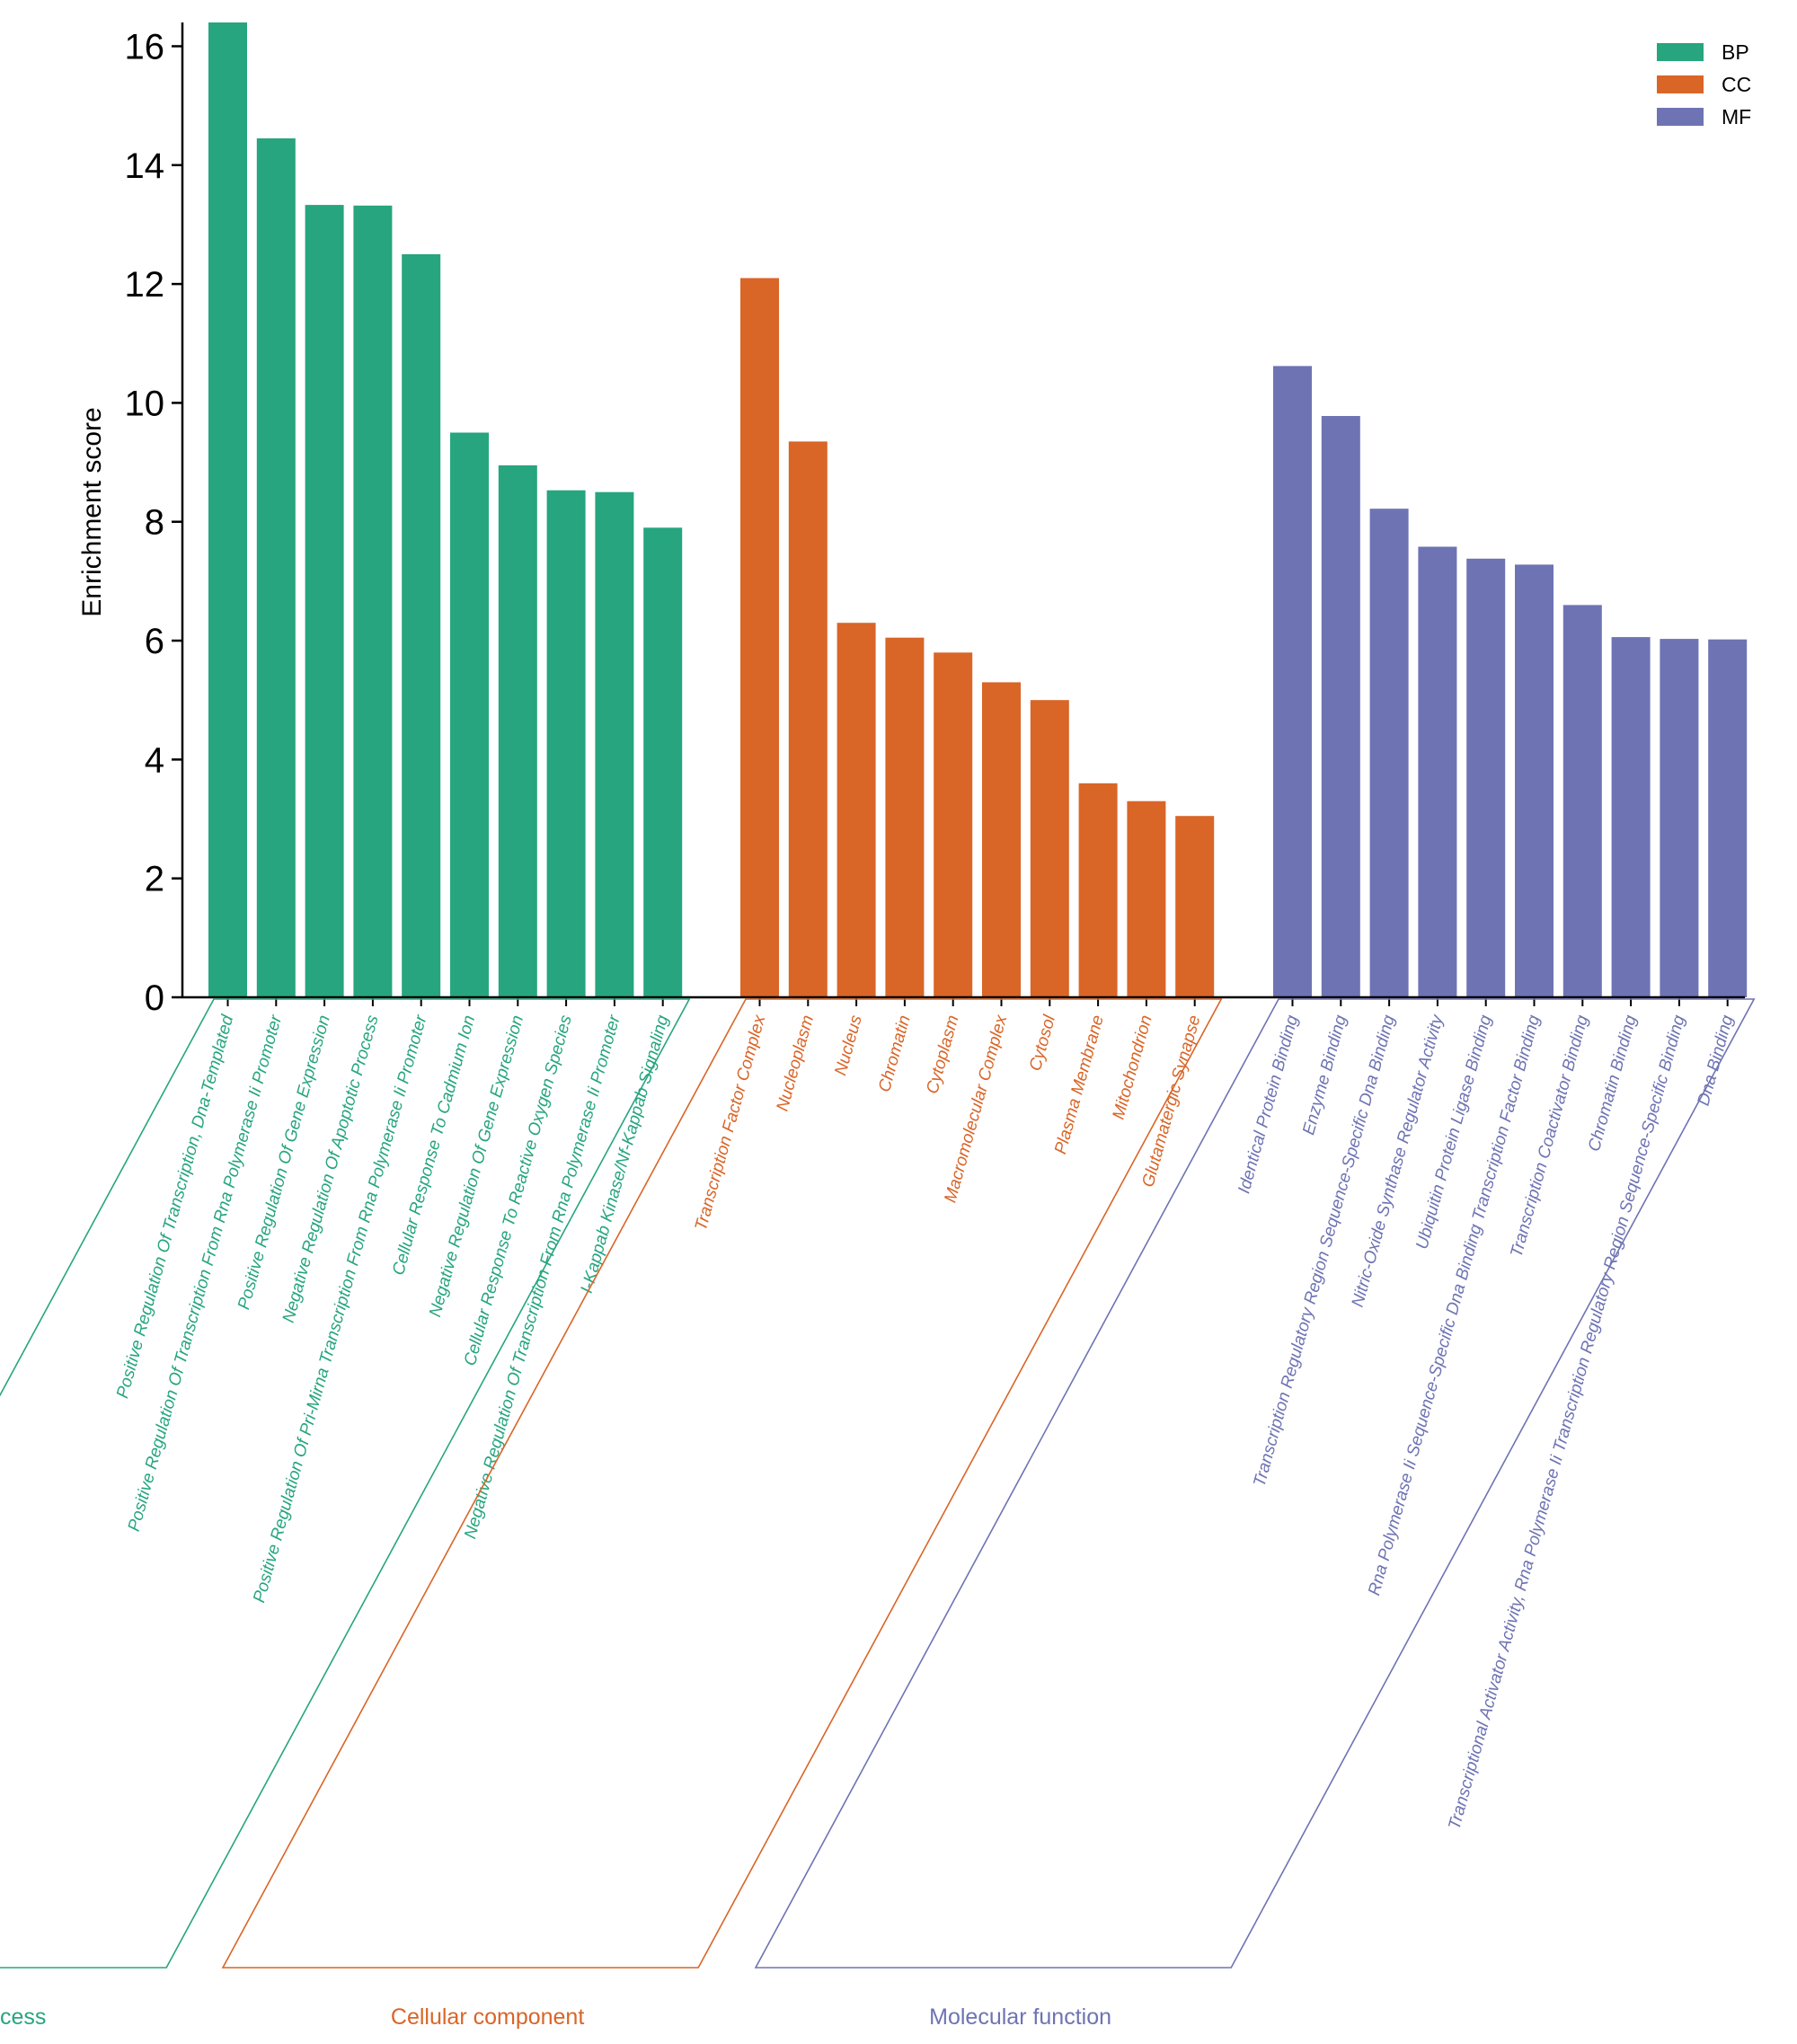 This screenshot has width=1797, height=2044. I want to click on category-label-cc: Transcription Factor Complex, so click(731, 1122).